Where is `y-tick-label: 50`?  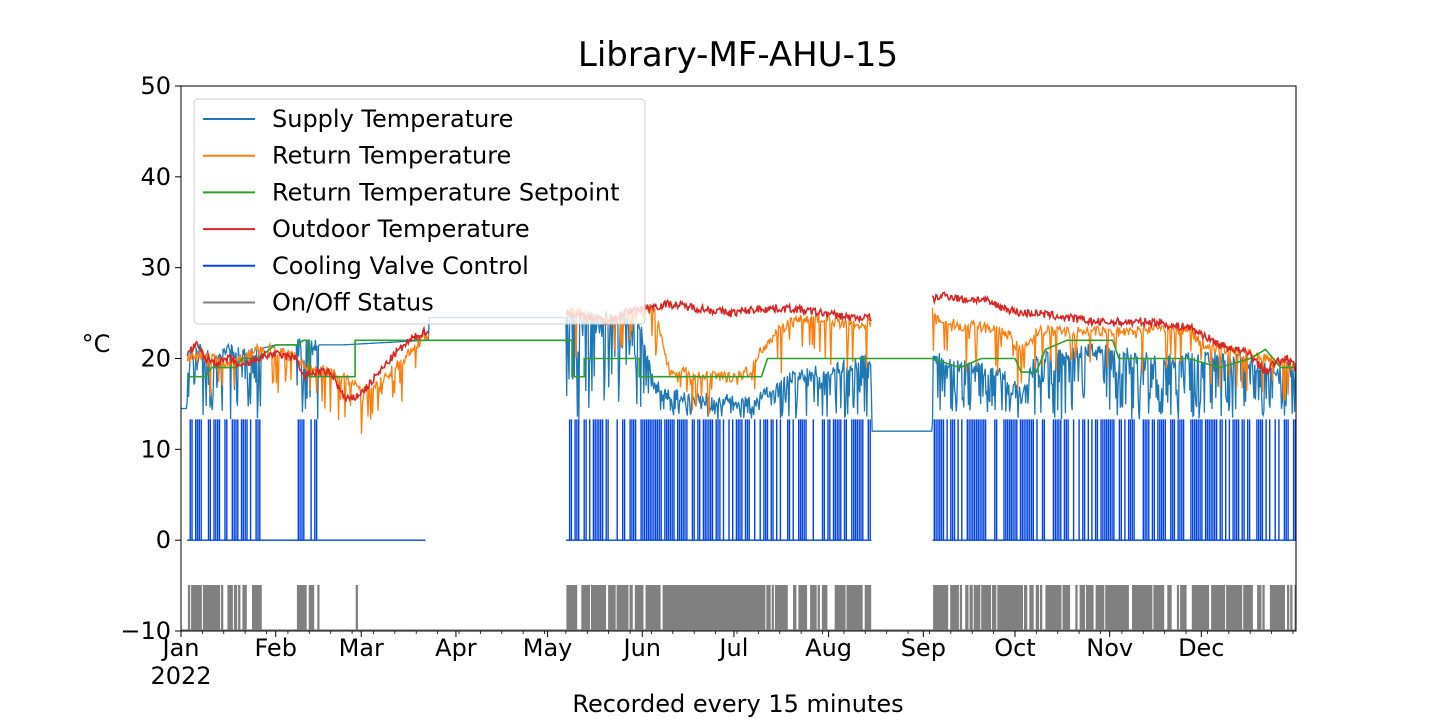
y-tick-label: 50 is located at coordinates (155, 86).